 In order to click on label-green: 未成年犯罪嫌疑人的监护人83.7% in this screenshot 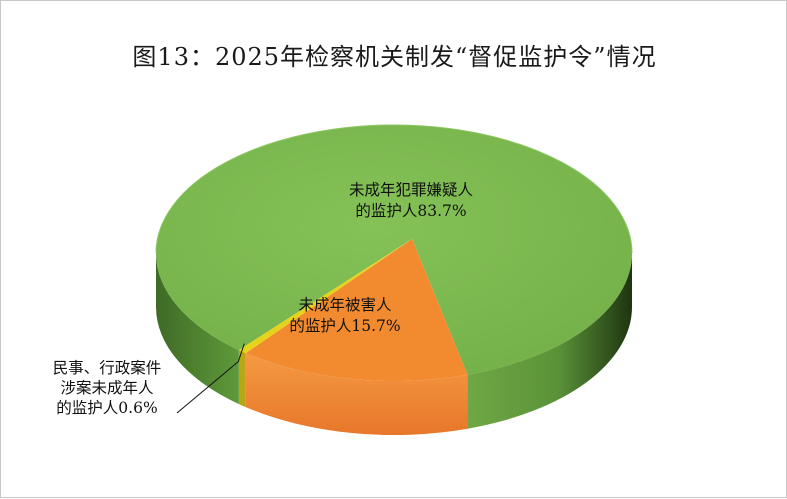, I will do `click(411, 200)`.